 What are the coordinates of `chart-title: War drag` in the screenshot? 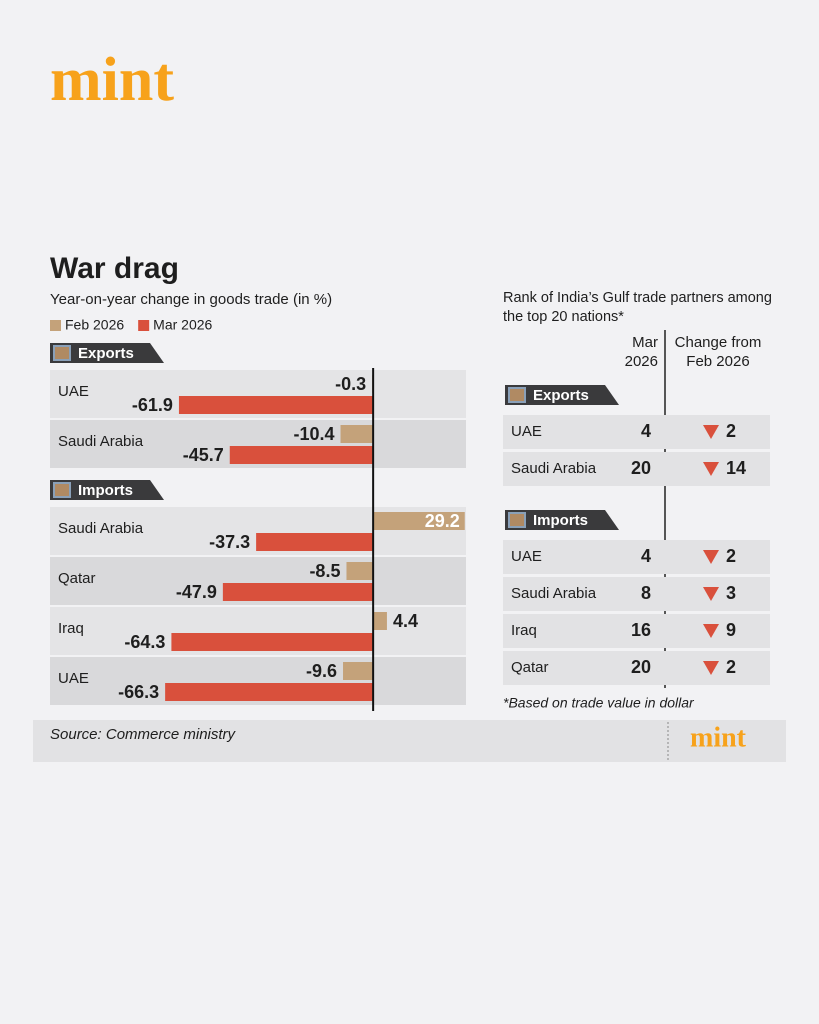 It's located at (114, 268).